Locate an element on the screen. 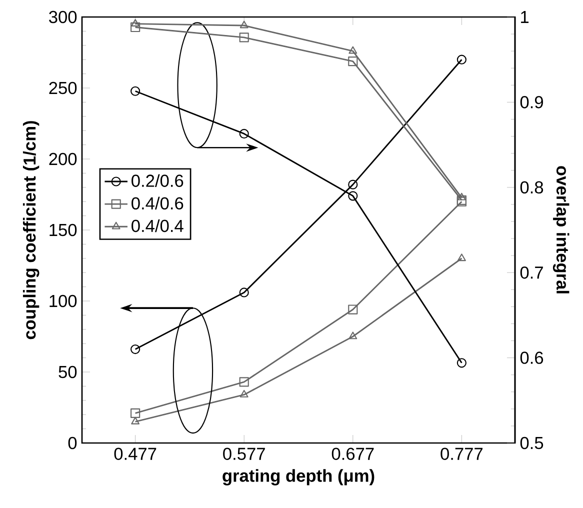  y-tick-label: 200 is located at coordinates (63, 159).